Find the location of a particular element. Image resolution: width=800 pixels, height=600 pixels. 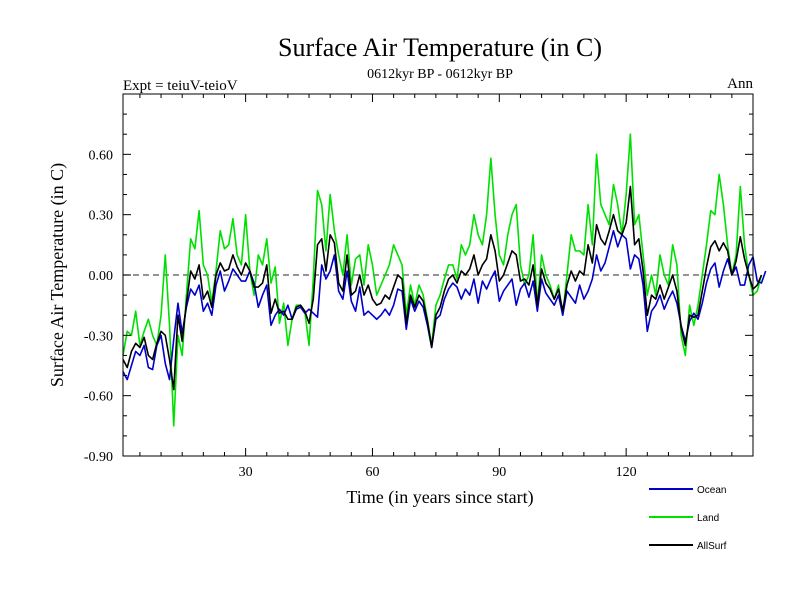

y-tick-label: -0.60 is located at coordinates (98, 397).